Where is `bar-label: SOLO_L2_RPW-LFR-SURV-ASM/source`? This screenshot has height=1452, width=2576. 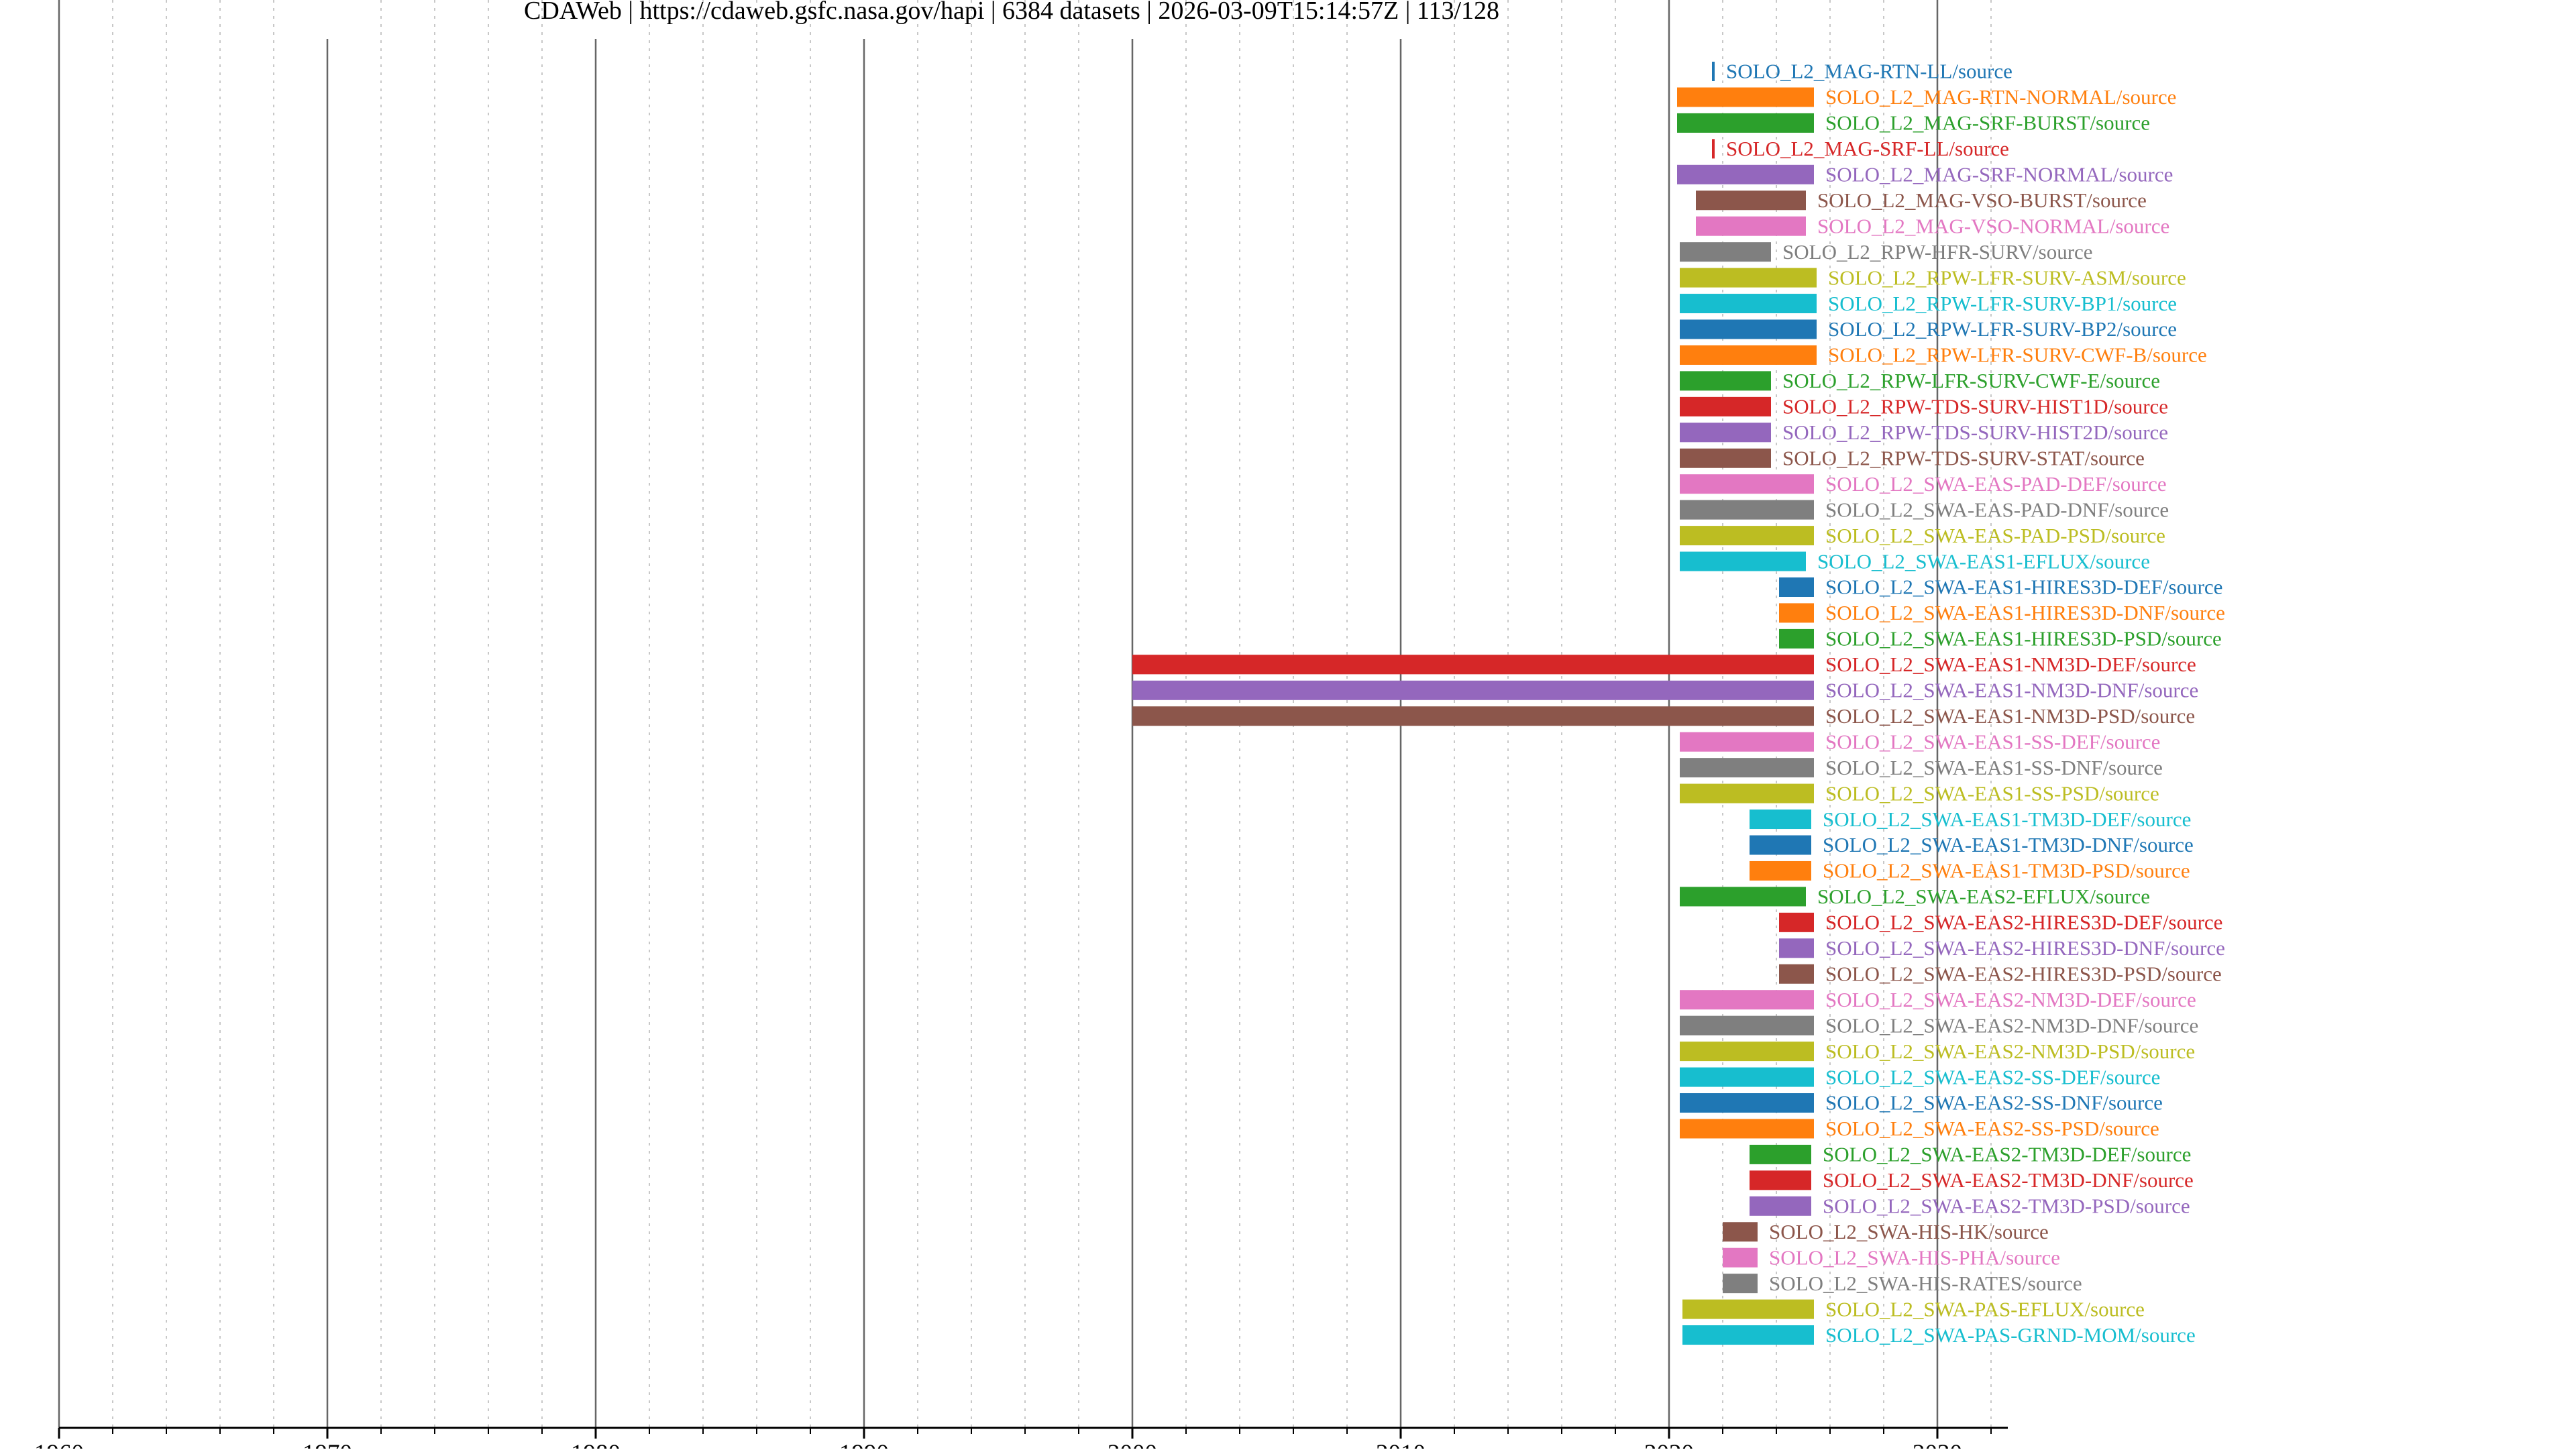 bar-label: SOLO_L2_RPW-LFR-SURV-ASM/source is located at coordinates (2007, 277).